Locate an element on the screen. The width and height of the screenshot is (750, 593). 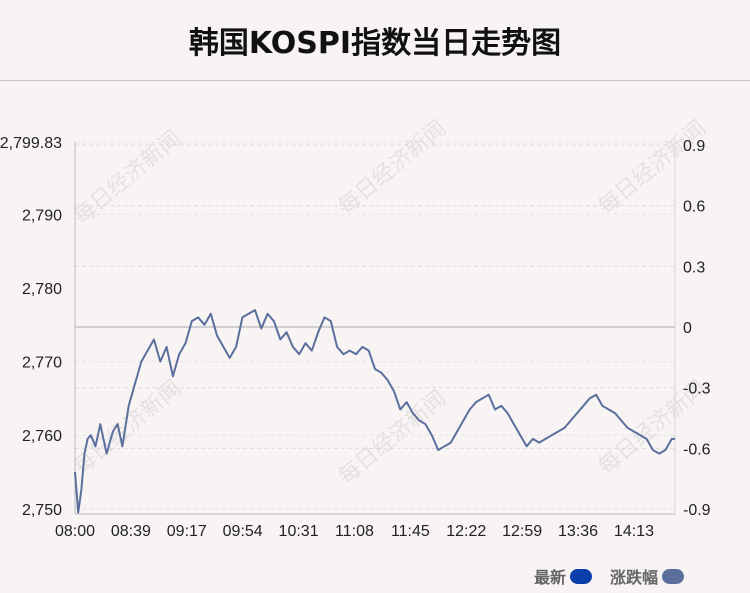
legend-swatch-change is located at coordinates (673, 576).